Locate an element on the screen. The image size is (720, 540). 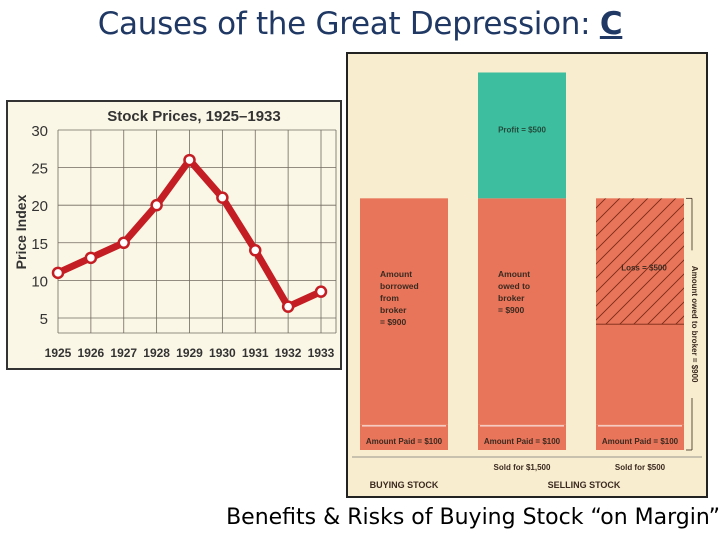
chart-title: Stock Prices, 1925–1933 is located at coordinates (193, 116).